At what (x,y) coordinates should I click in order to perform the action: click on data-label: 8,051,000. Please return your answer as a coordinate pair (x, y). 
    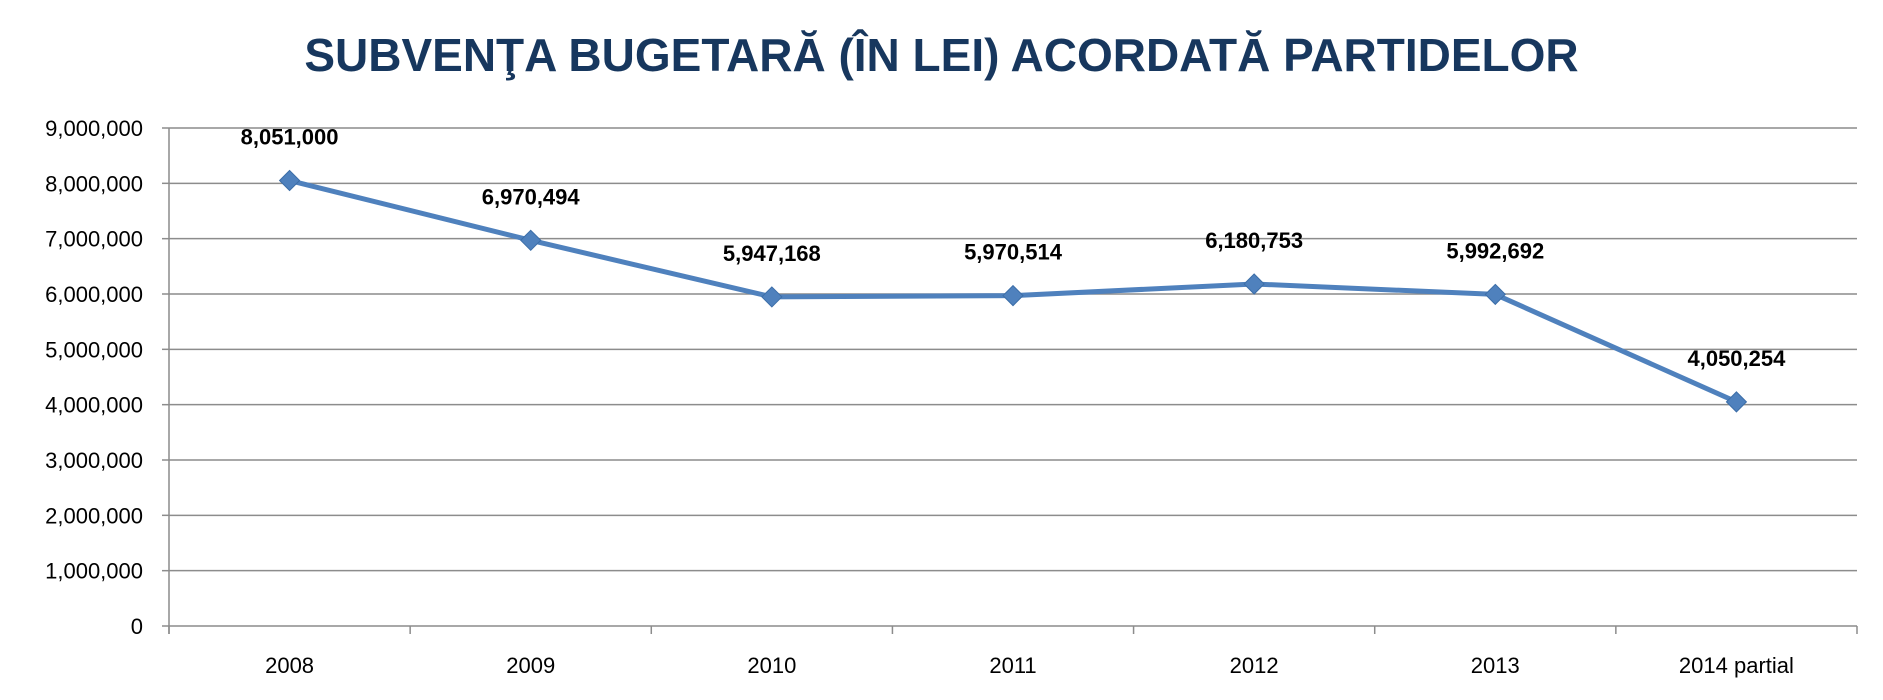
    Looking at the image, I should click on (290, 137).